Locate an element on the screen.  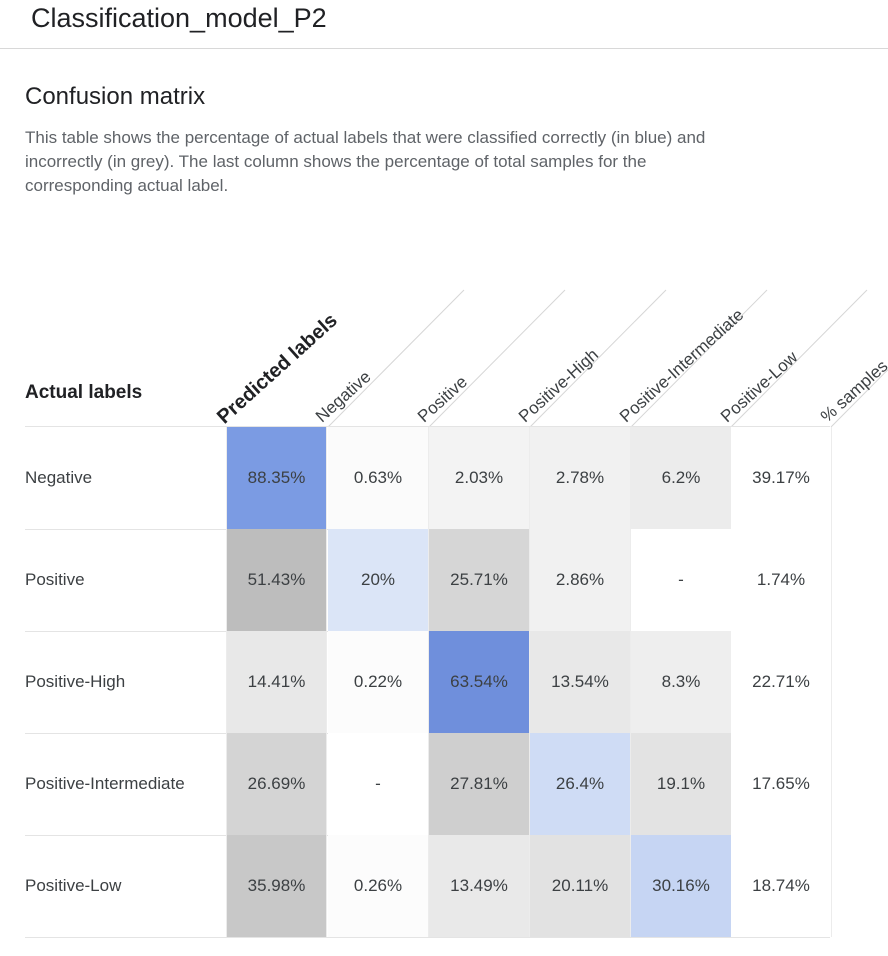
section-title: Confusion matrix is located at coordinates (115, 96).